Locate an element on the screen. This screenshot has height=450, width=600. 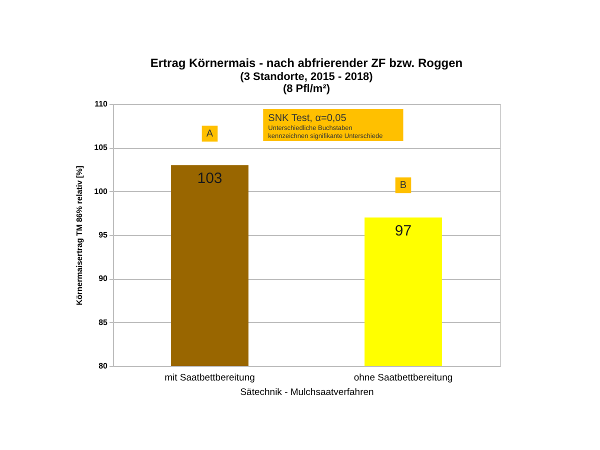
y-tick-label: 95 is located at coordinates (103, 235).